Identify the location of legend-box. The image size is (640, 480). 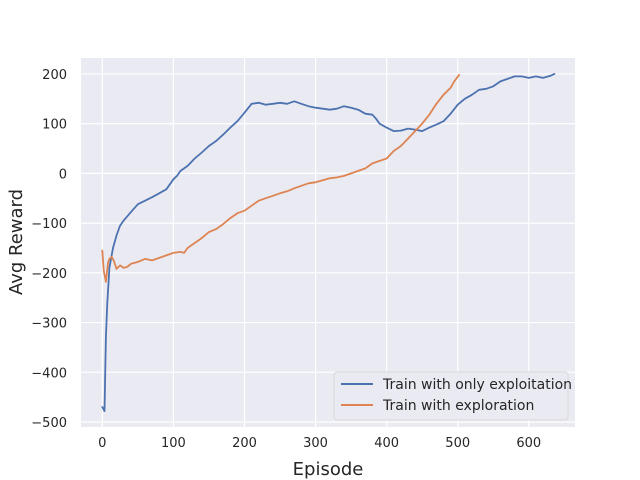
(451, 396).